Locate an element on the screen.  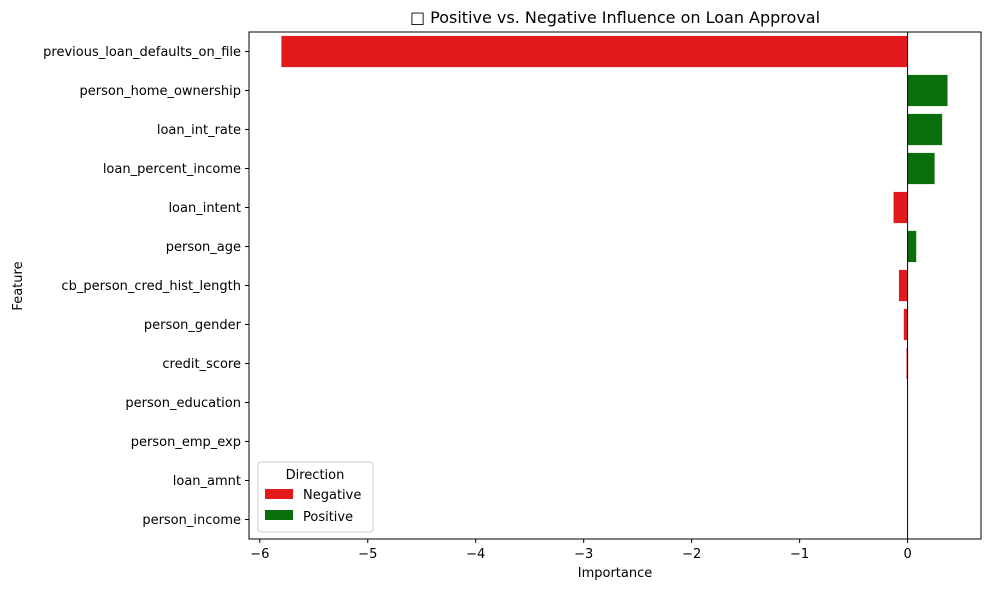
y-tick-label: credit_score is located at coordinates (201, 364).